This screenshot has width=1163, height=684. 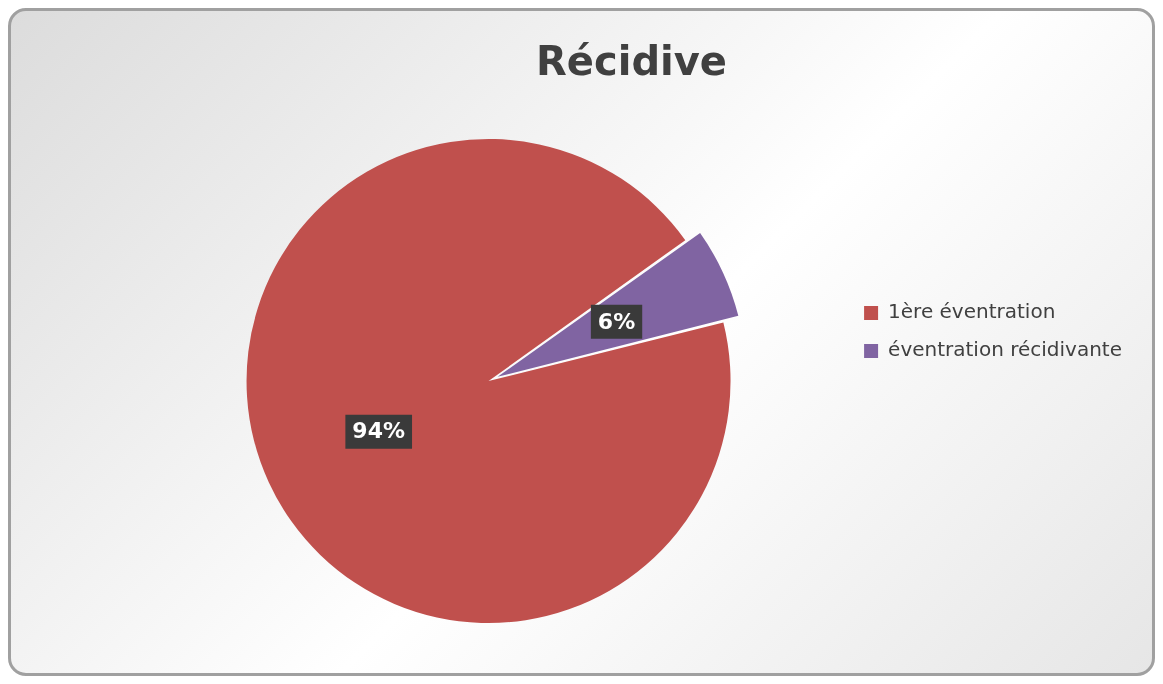 What do you see at coordinates (379, 431) in the screenshot?
I see `data-label: 94%` at bounding box center [379, 431].